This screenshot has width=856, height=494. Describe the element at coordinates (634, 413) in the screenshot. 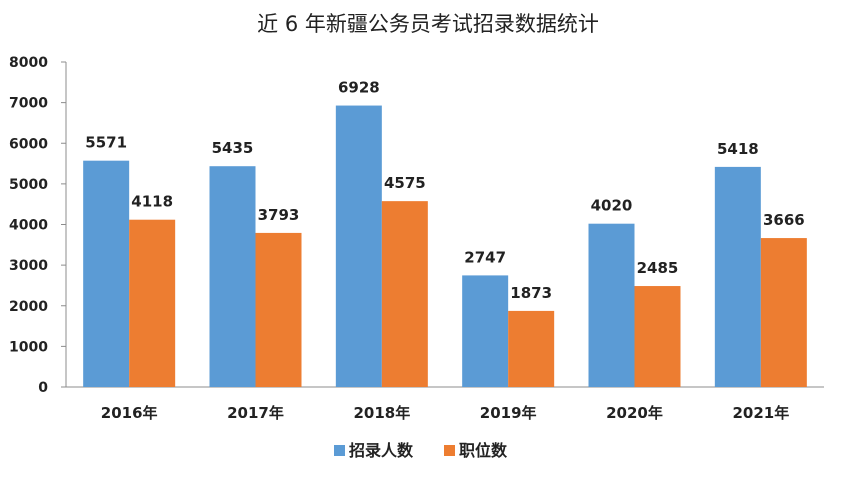

I see `x-tick-label: 2020年` at that location.